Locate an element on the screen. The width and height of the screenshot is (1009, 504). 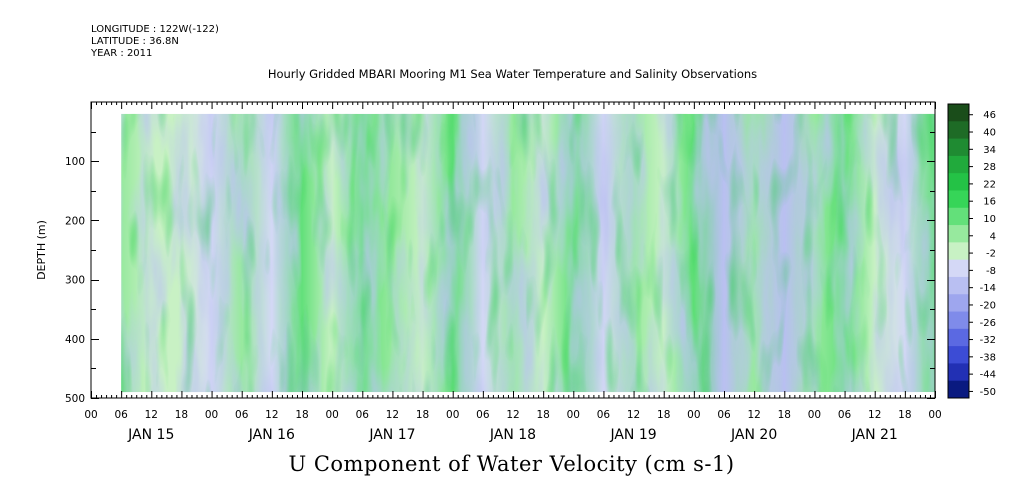
colorbar-tick-label: -8 is located at coordinates (991, 271).